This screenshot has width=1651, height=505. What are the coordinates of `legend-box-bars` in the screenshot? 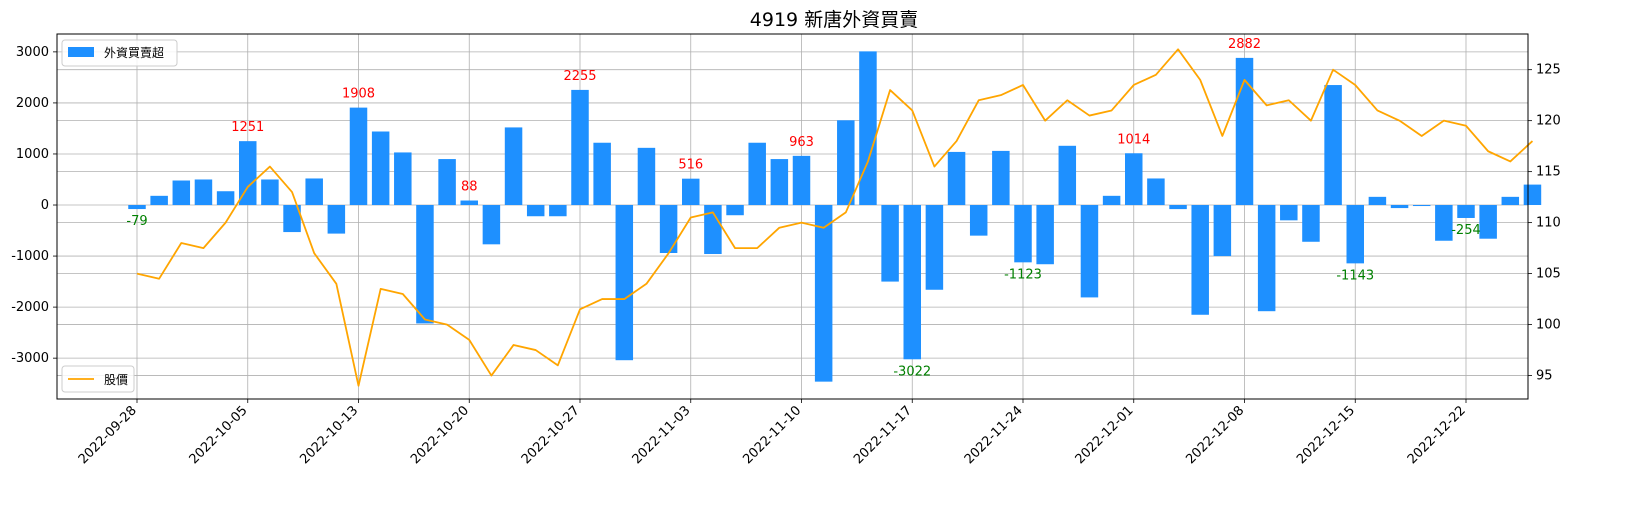 It's located at (119, 53).